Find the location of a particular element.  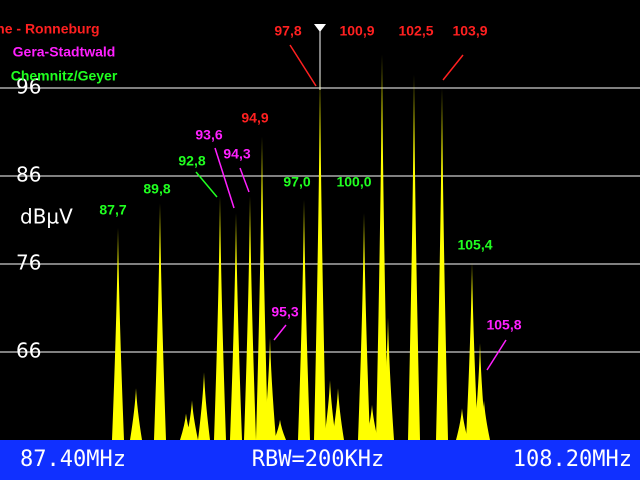

peak-label: 87,7 is located at coordinates (112, 210).